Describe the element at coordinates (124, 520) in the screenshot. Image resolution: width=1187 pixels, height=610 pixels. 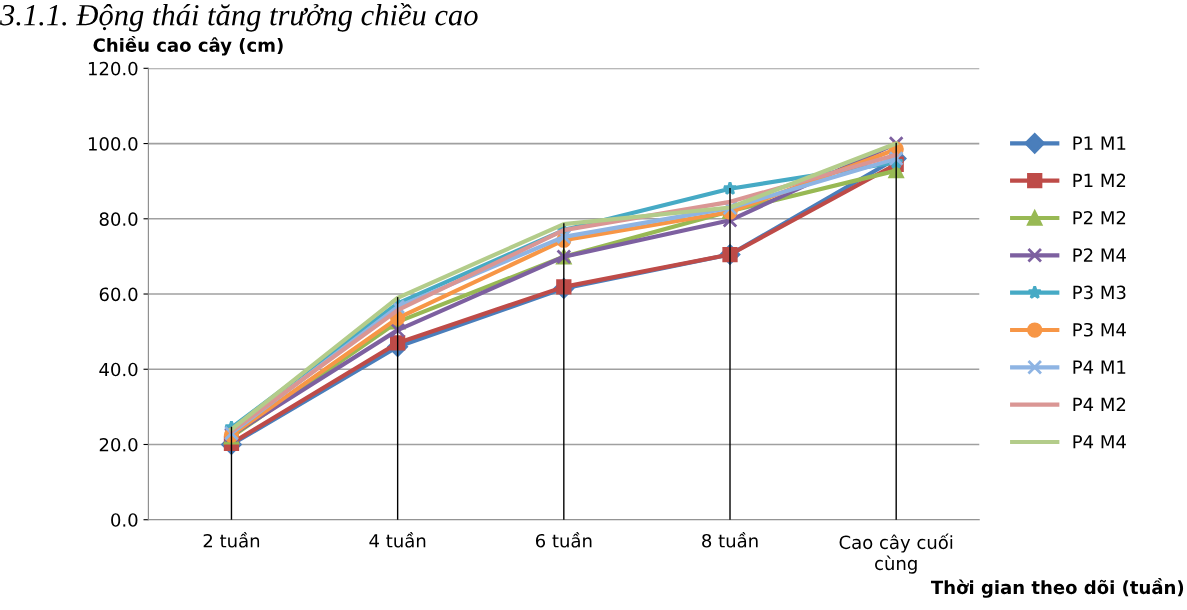
I see `y-tick-label: 0.0` at that location.